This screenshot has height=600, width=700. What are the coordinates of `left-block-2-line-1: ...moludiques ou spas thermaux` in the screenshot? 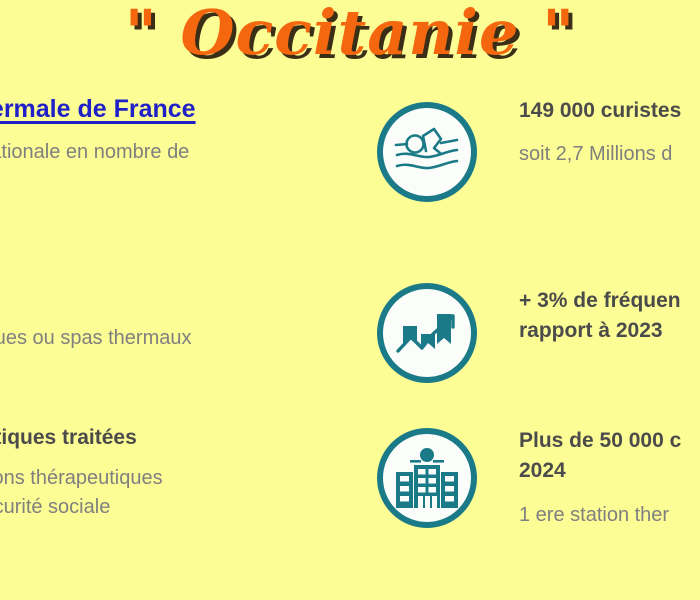 It's located at (96, 338).